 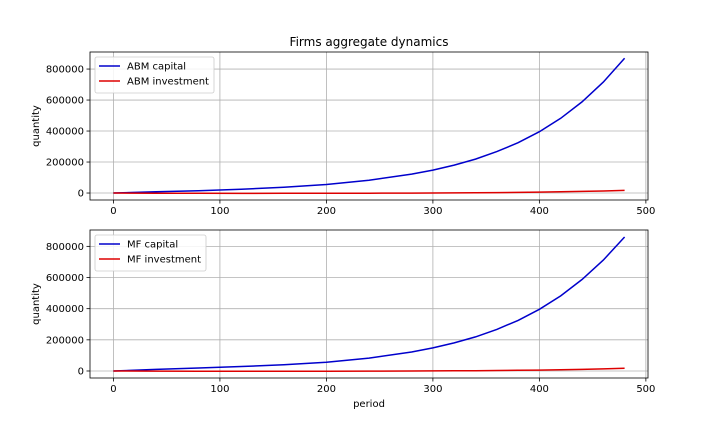 I want to click on legend-entry: MF investment, so click(x=164, y=260).